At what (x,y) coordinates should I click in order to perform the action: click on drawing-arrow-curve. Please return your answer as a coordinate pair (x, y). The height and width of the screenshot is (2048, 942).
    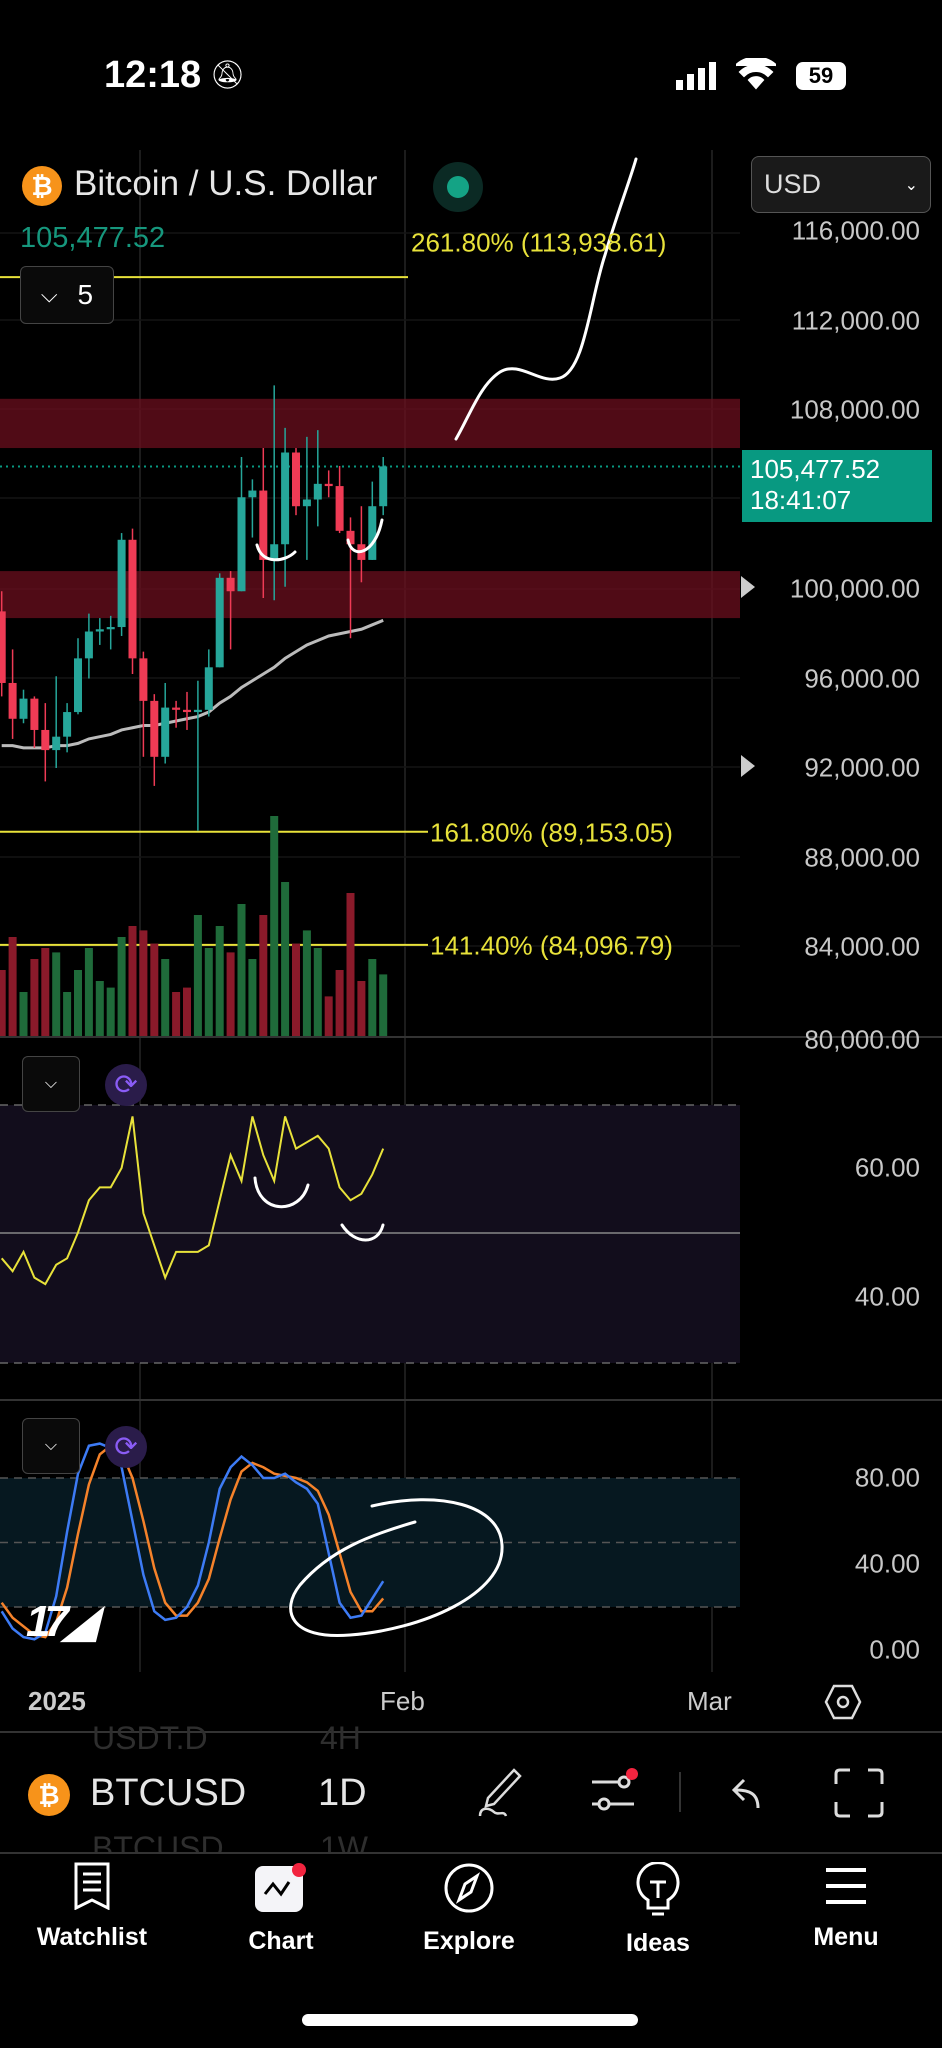
    Looking at the image, I should click on (546, 299).